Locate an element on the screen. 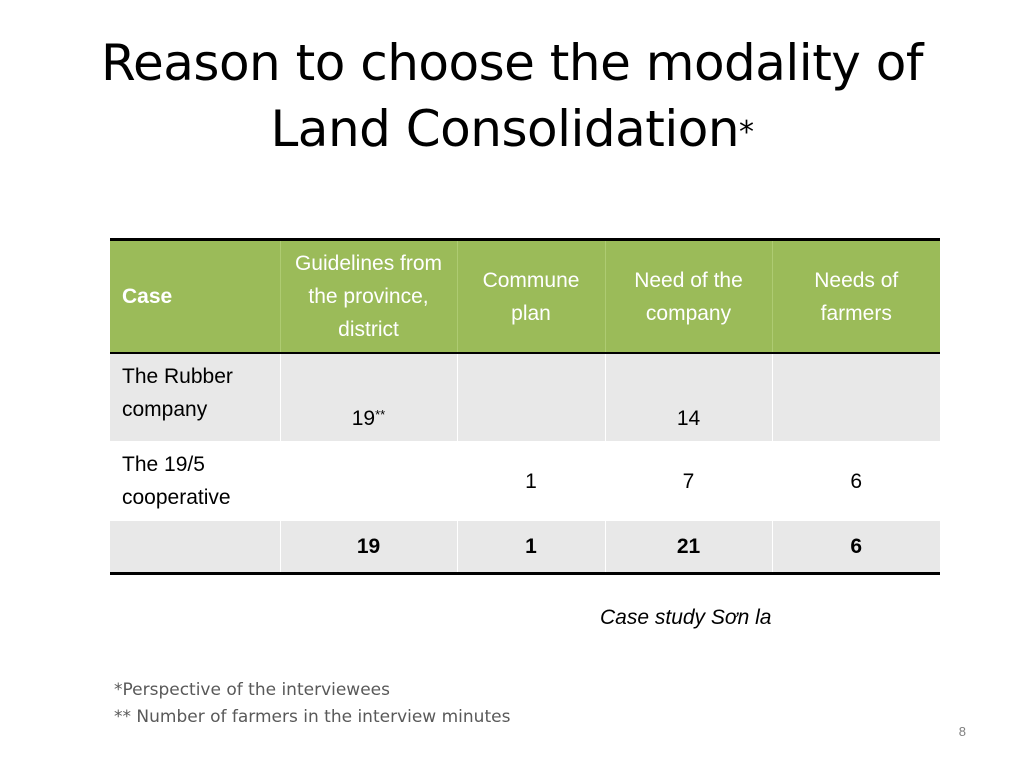  row-guidelines-cell: 19** is located at coordinates (369, 397).